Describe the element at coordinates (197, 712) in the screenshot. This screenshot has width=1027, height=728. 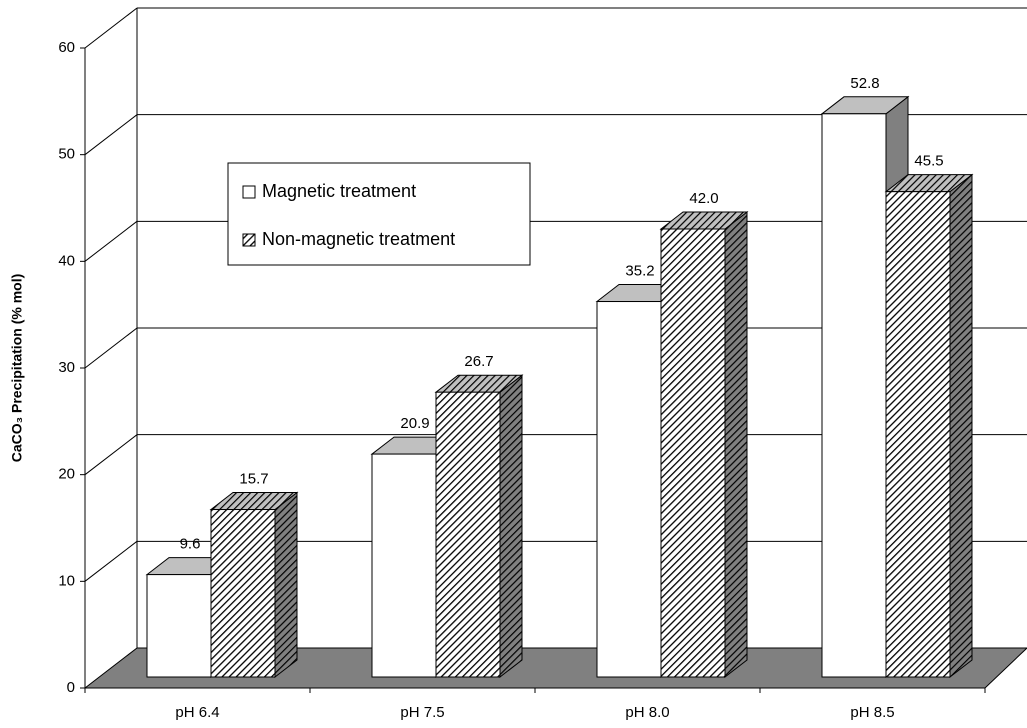
I see `x-tick-label: pH 6.4` at that location.